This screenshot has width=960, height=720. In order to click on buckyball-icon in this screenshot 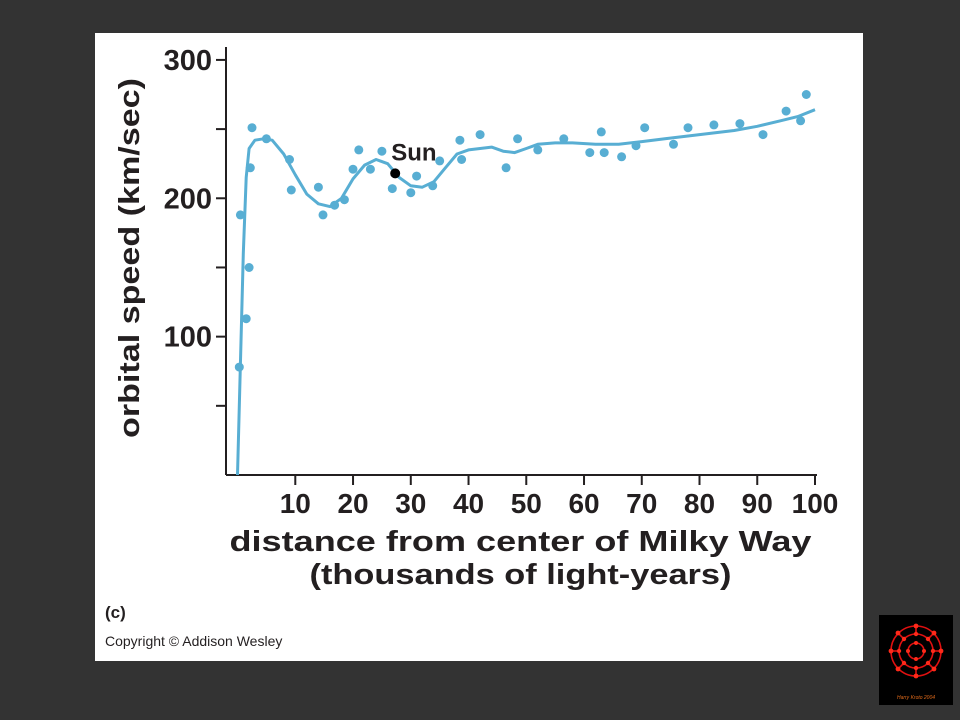, I will do `click(916, 651)`.